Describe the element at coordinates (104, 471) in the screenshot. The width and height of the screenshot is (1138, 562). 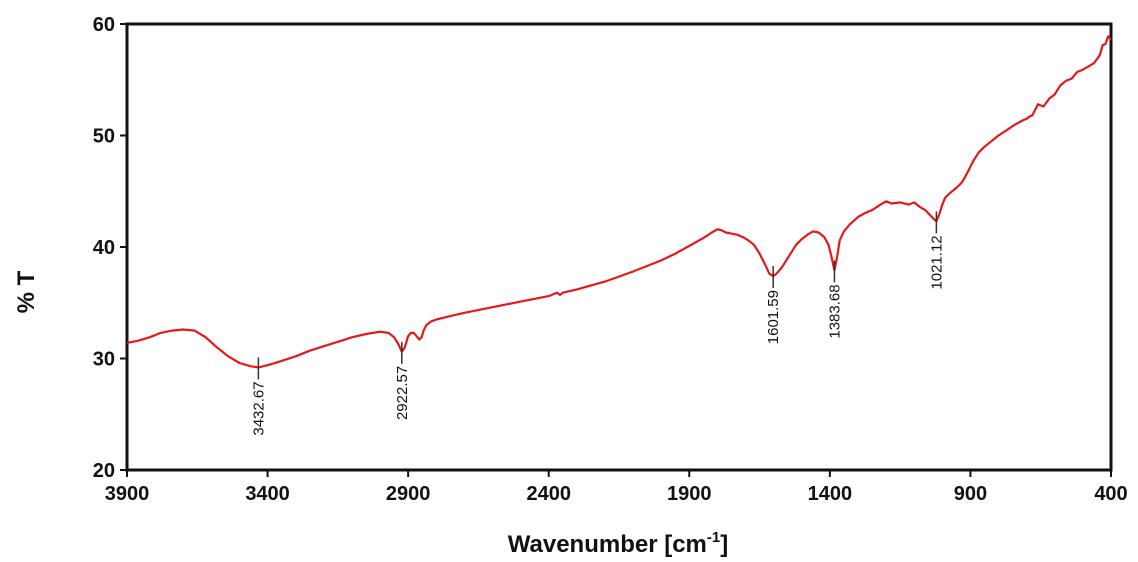
I see `y-tick-label: 20` at that location.